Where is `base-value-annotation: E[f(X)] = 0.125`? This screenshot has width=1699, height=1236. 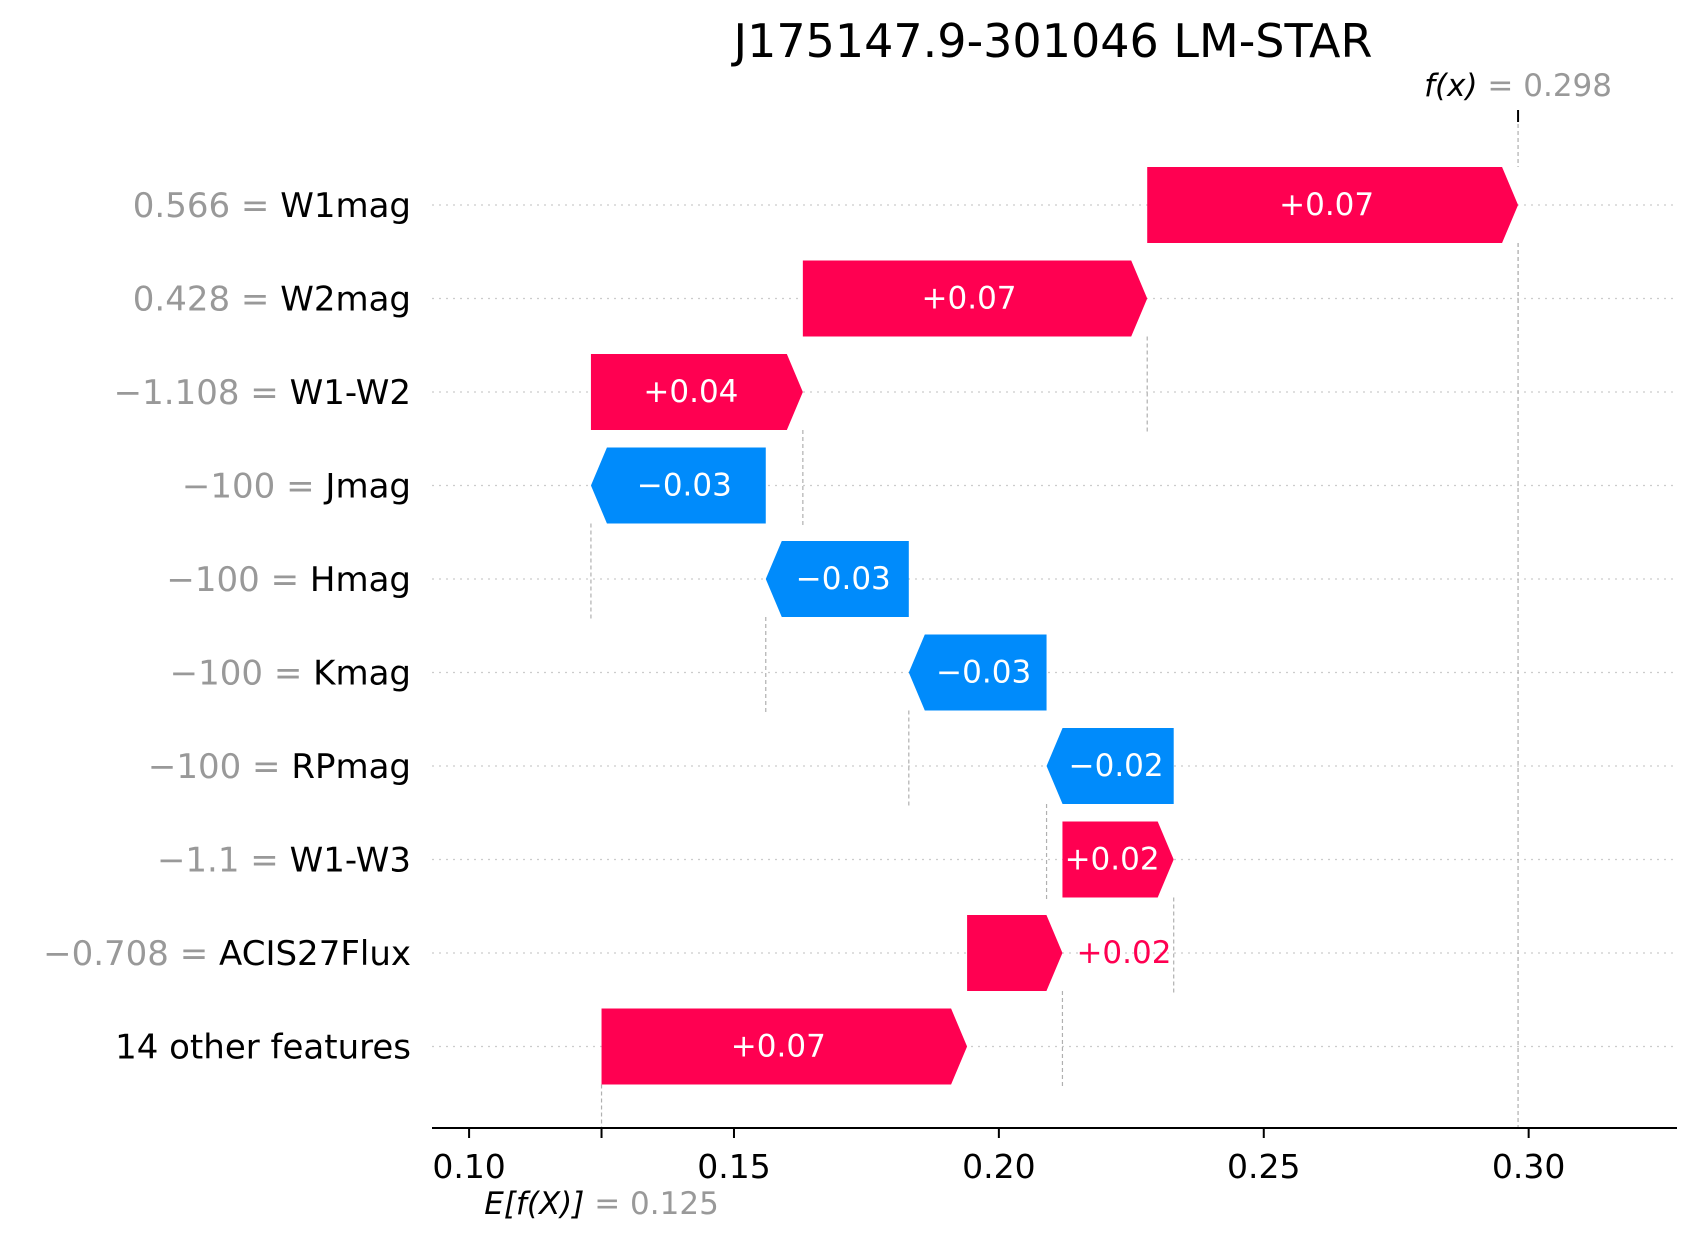
base-value-annotation: E[f(X)] = 0.125 is located at coordinates (601, 1204).